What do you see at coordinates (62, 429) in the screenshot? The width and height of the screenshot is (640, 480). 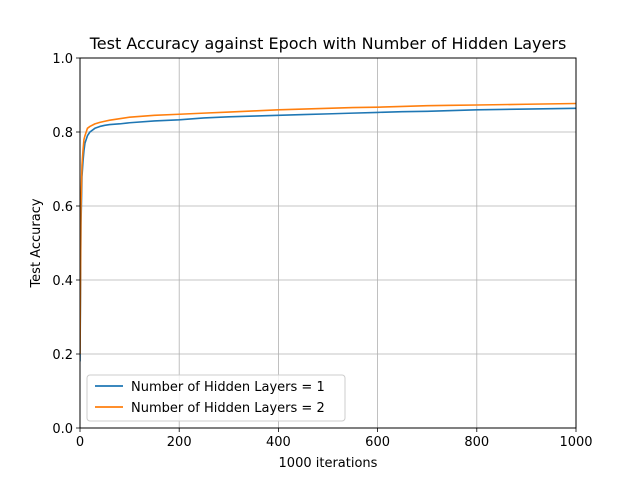 I see `y-tick-label: 0.0` at bounding box center [62, 429].